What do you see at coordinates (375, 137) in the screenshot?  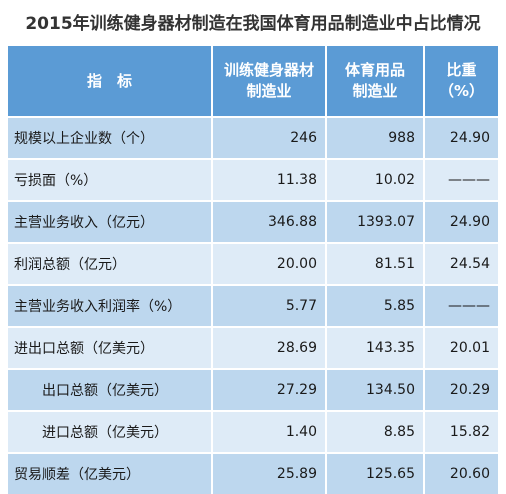 I see `sports-value-cell: 988` at bounding box center [375, 137].